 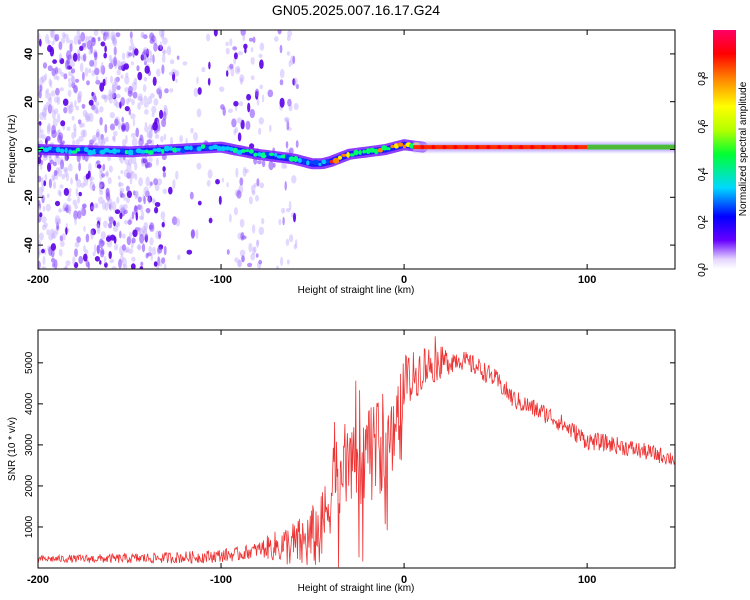 I want to click on snr-xlabel: Height of straight line (km), so click(x=356, y=588).